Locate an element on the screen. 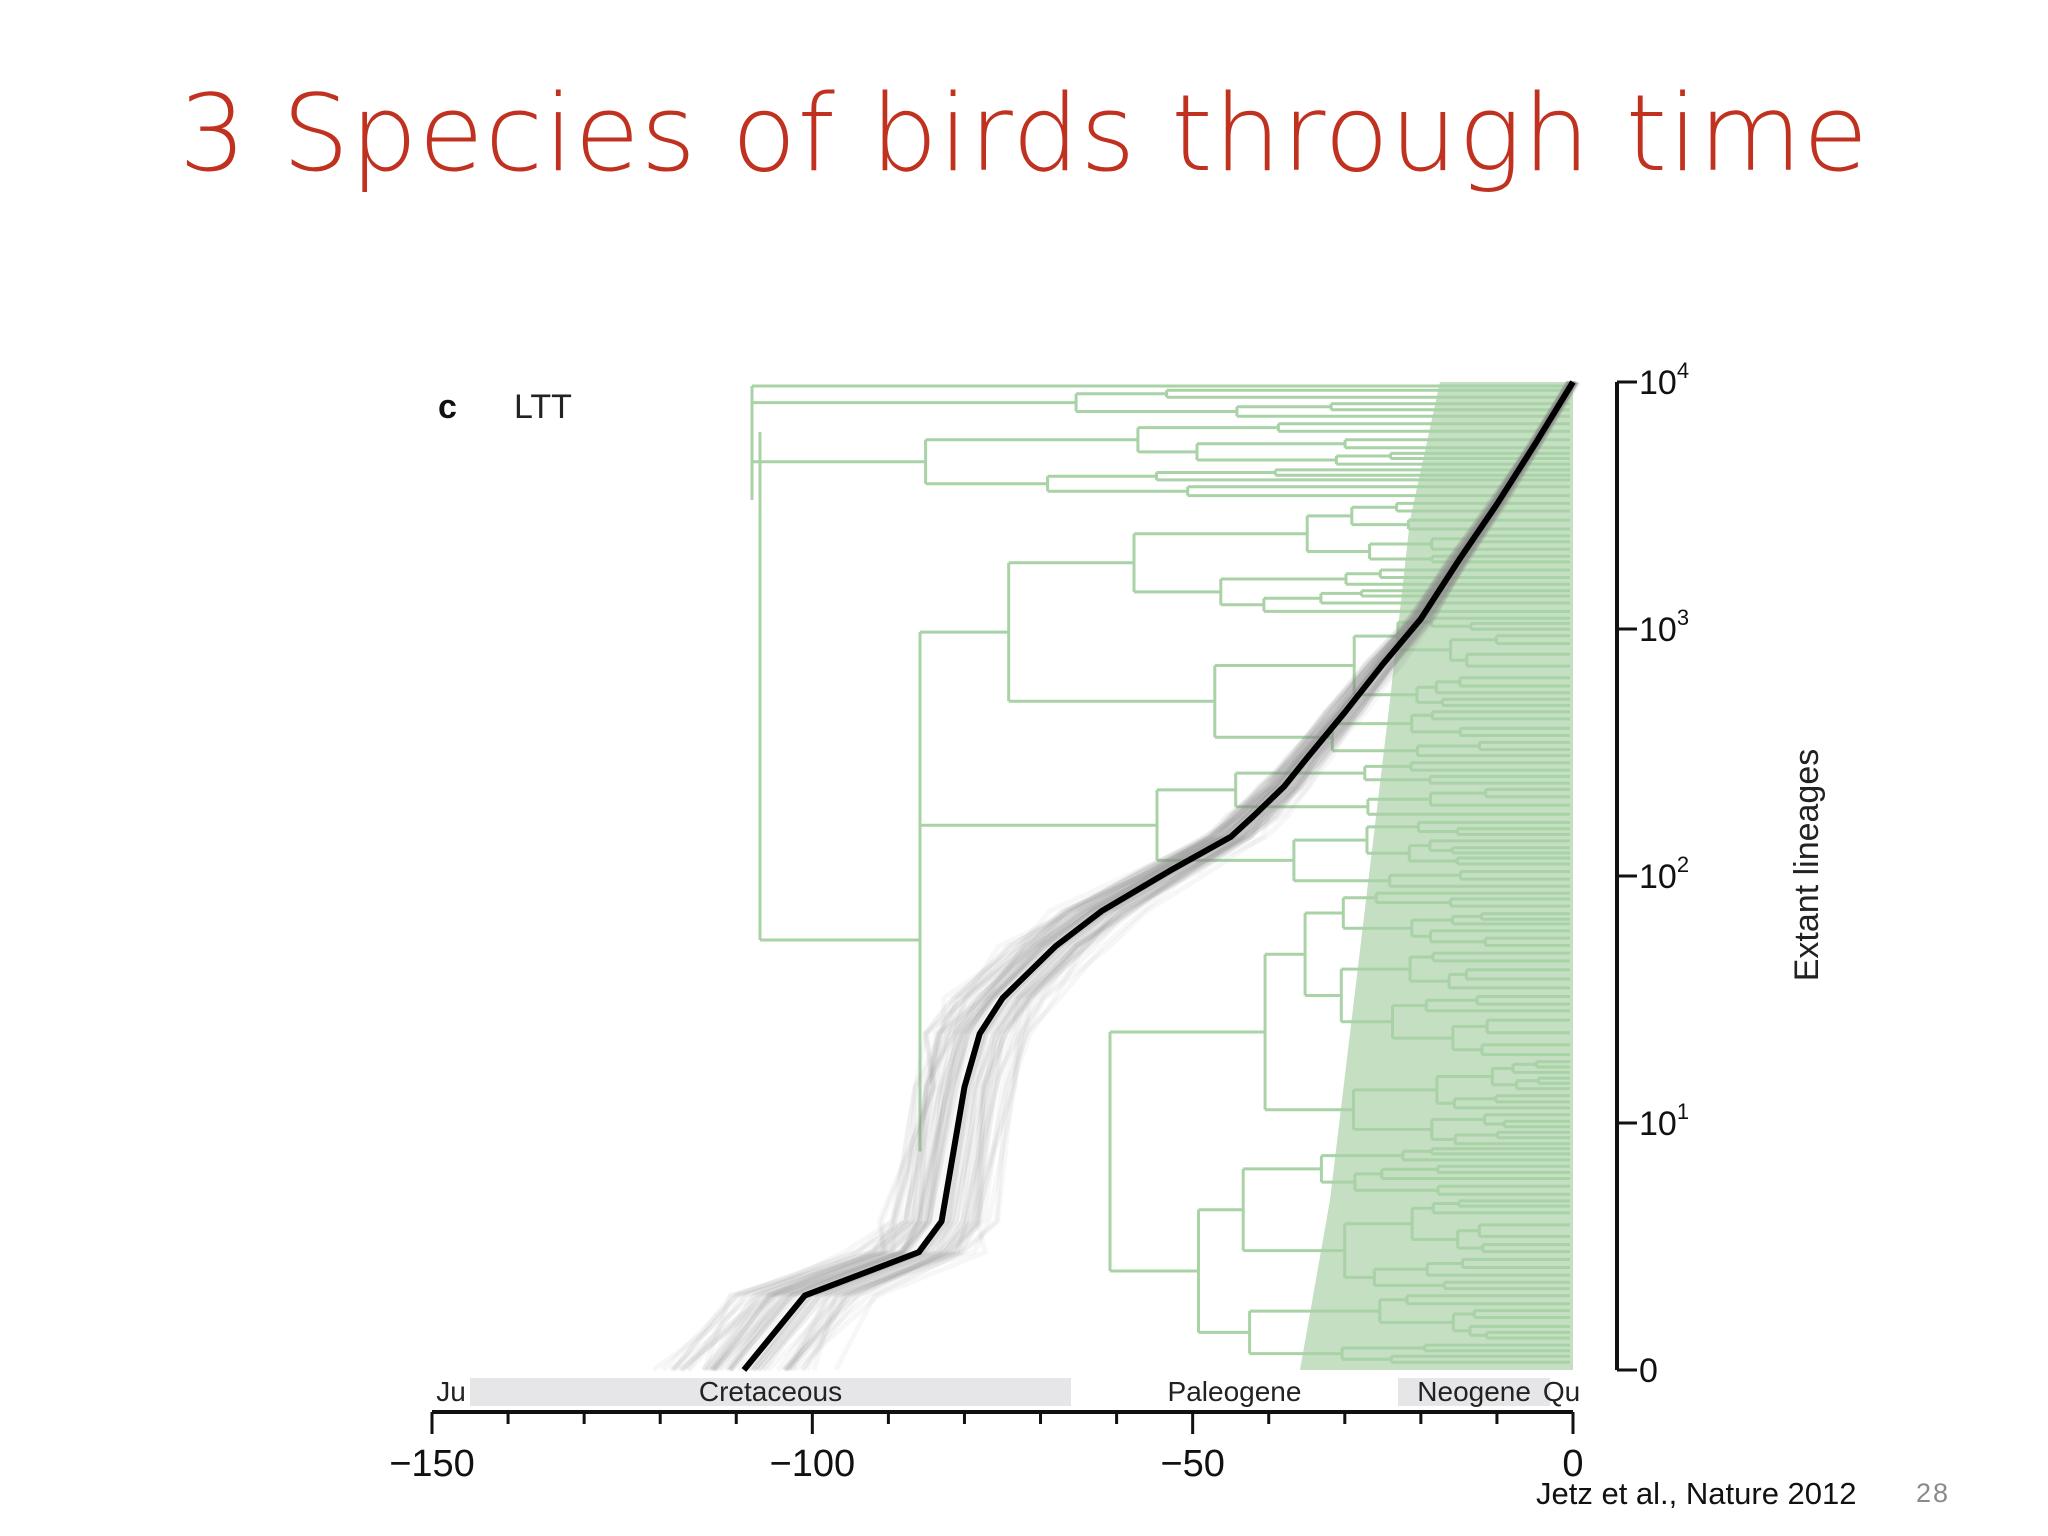 Image resolution: width=2048 pixels, height=1536 pixels. x-axis: −150 −100 −50 0 is located at coordinates (986, 1447).